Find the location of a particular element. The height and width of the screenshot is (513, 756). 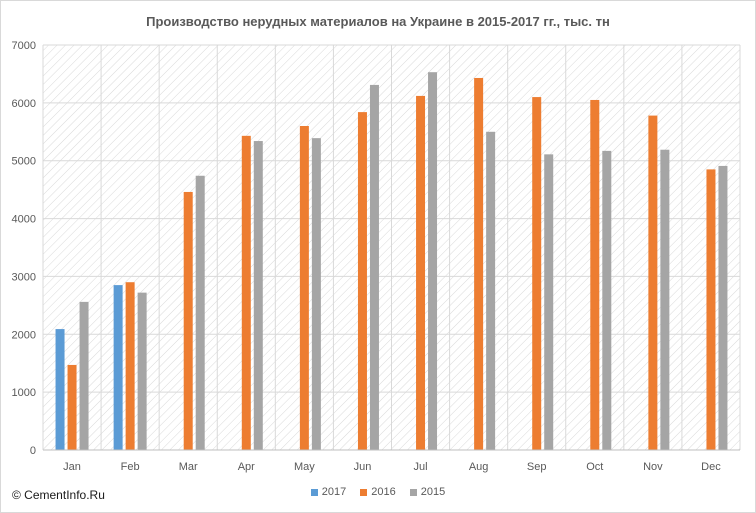

y-tick-label: 0 is located at coordinates (33, 451).